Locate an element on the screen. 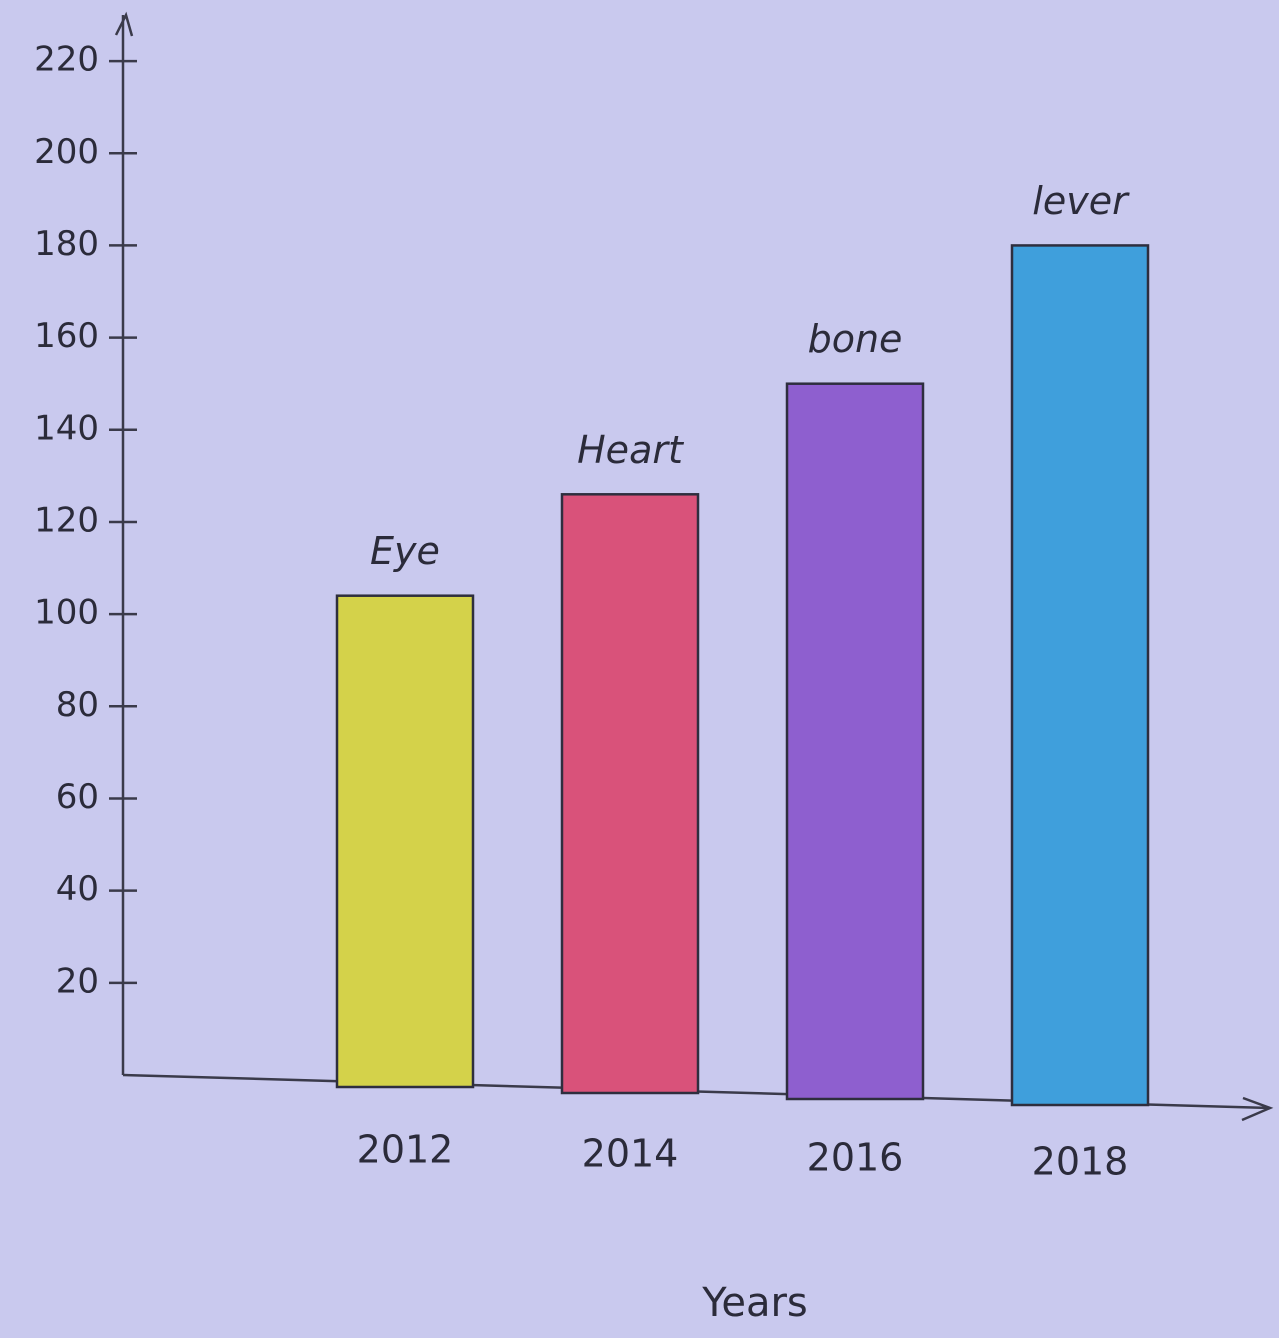  bar-annotation: Heart is located at coordinates (631, 450).